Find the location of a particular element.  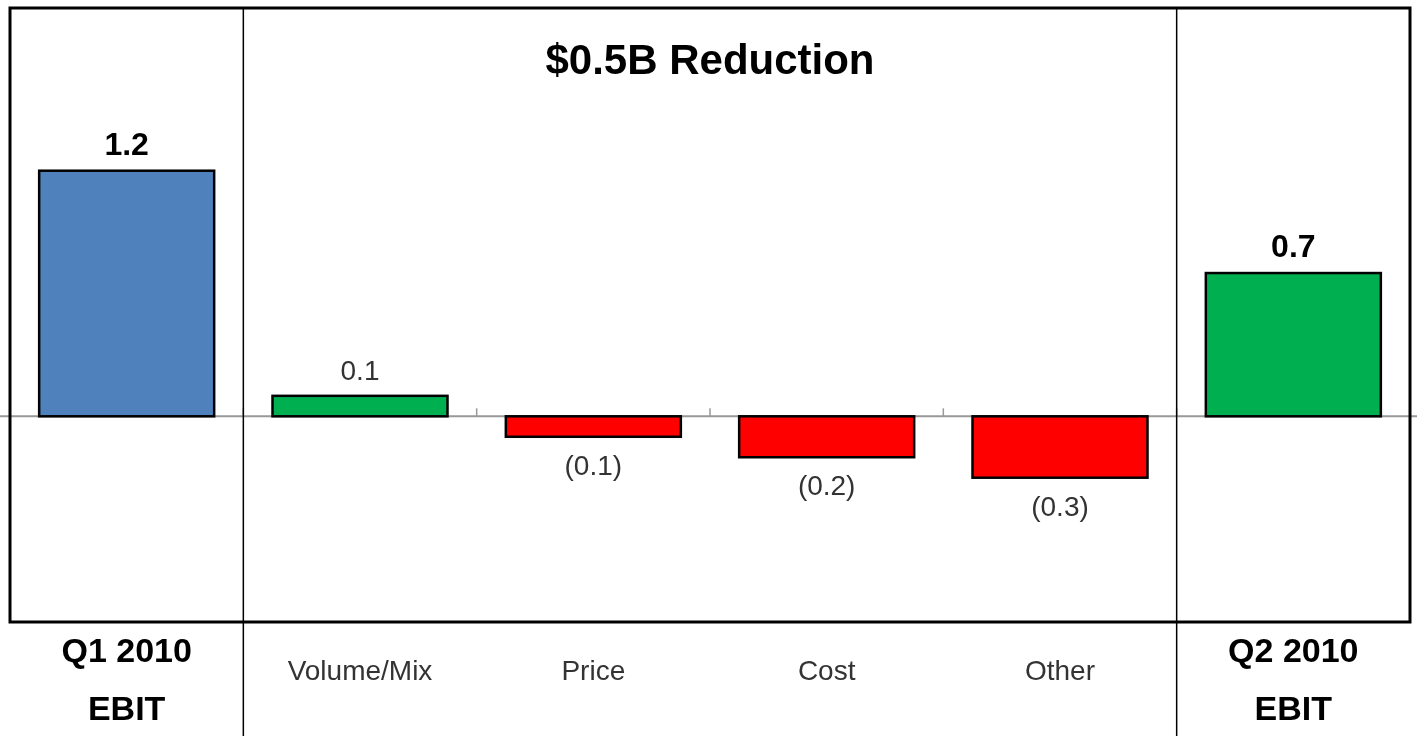

x-tick-label: Volume/Mix is located at coordinates (360, 670).